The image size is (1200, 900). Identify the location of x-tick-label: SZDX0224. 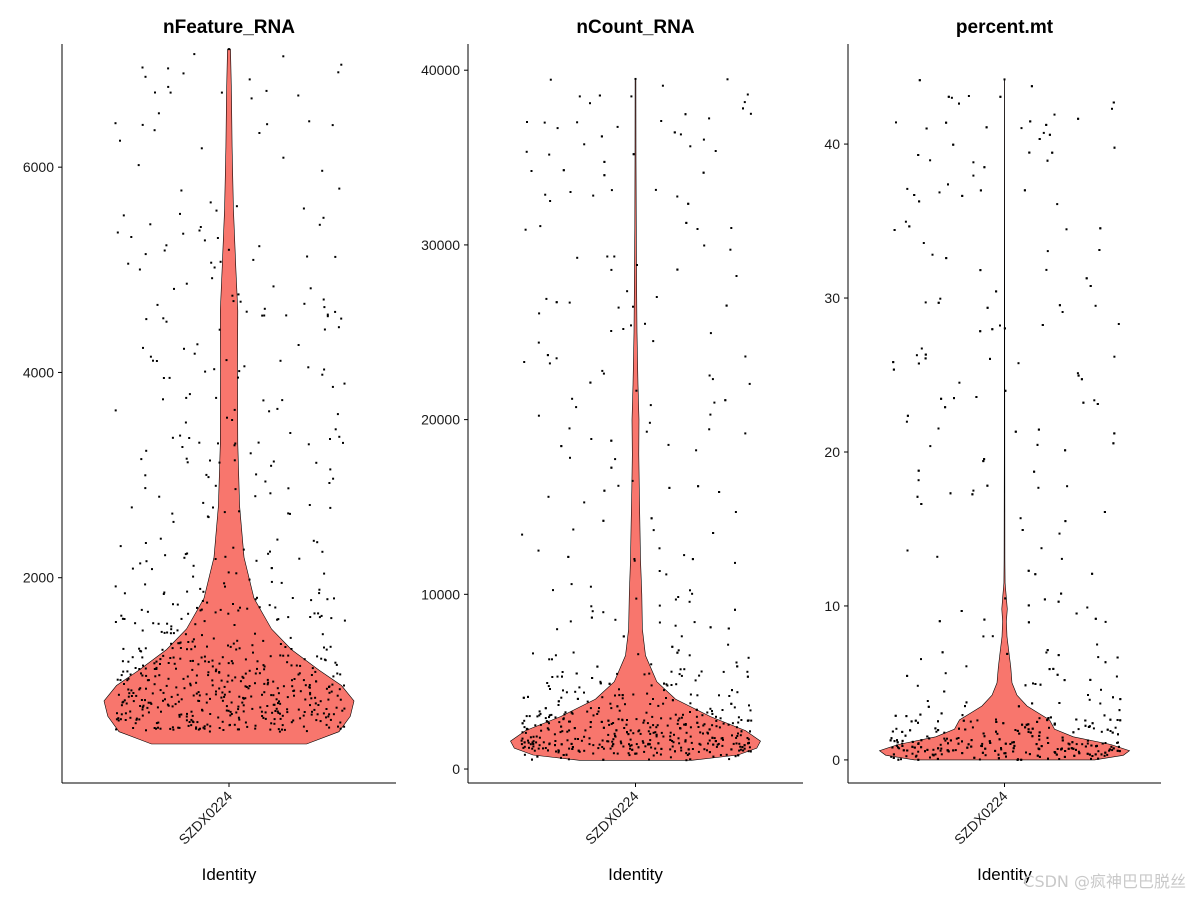
(205, 818).